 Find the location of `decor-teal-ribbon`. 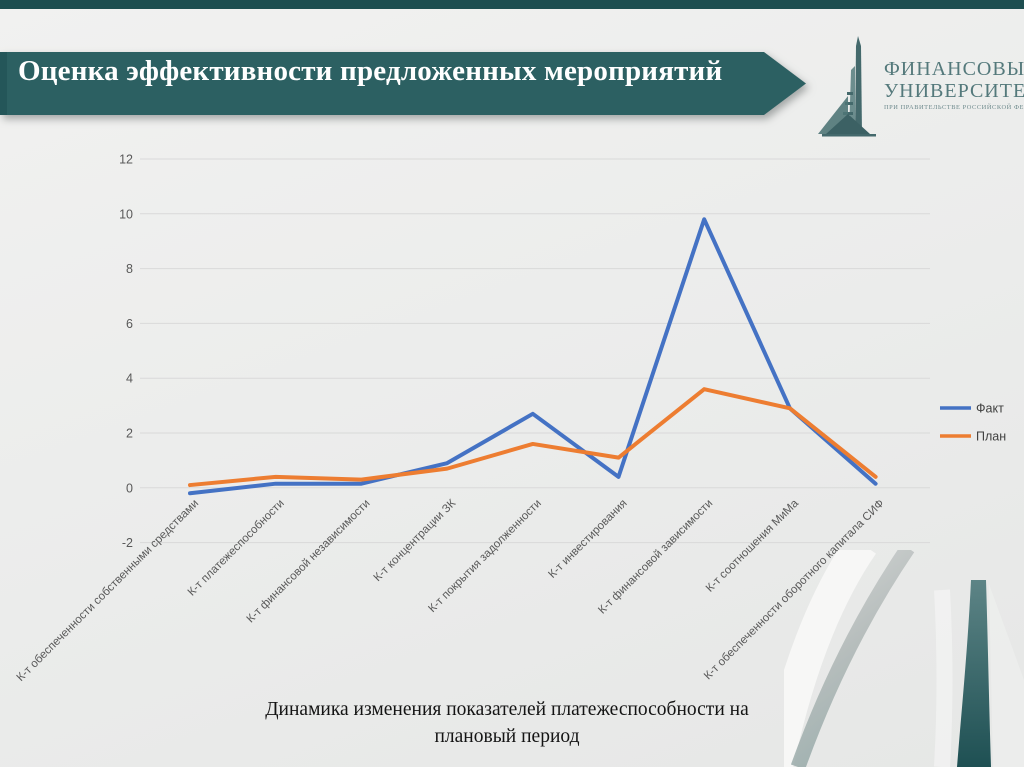

decor-teal-ribbon is located at coordinates (974, 673).